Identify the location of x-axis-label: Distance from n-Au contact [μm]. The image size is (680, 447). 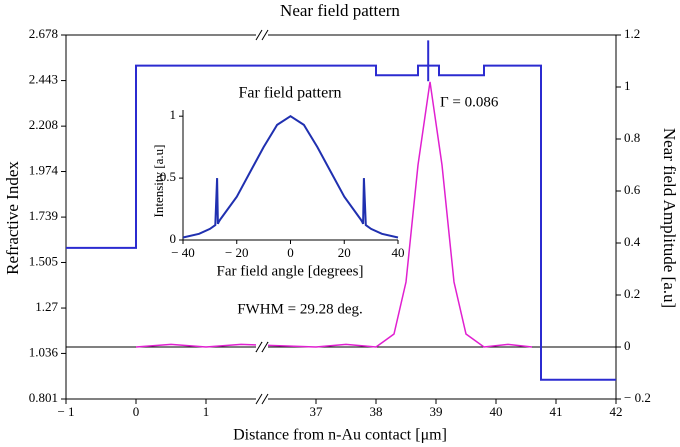
(340, 435).